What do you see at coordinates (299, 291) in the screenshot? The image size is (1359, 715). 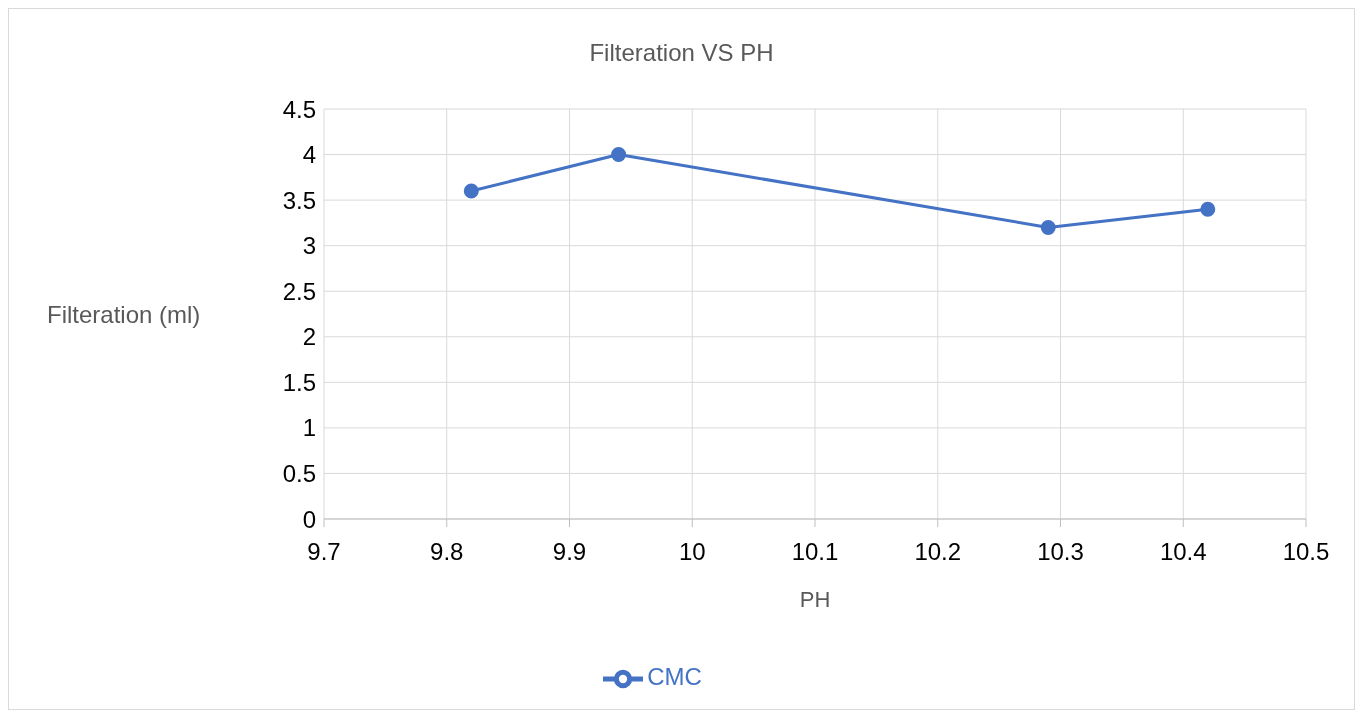 I see `y-tick-label: 2.5` at bounding box center [299, 291].